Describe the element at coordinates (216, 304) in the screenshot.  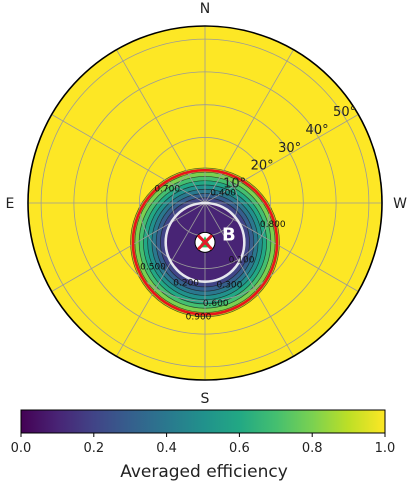
I see `contour-label: 0.600` at that location.